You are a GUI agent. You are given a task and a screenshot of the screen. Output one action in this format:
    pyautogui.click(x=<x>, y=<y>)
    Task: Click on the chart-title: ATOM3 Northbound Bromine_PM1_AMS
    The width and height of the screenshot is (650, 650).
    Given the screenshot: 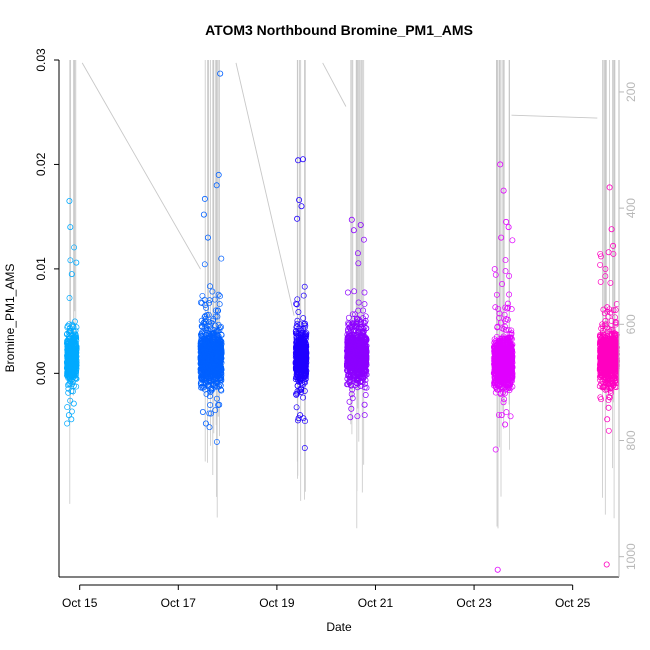 What is the action you would take?
    pyautogui.click(x=339, y=30)
    